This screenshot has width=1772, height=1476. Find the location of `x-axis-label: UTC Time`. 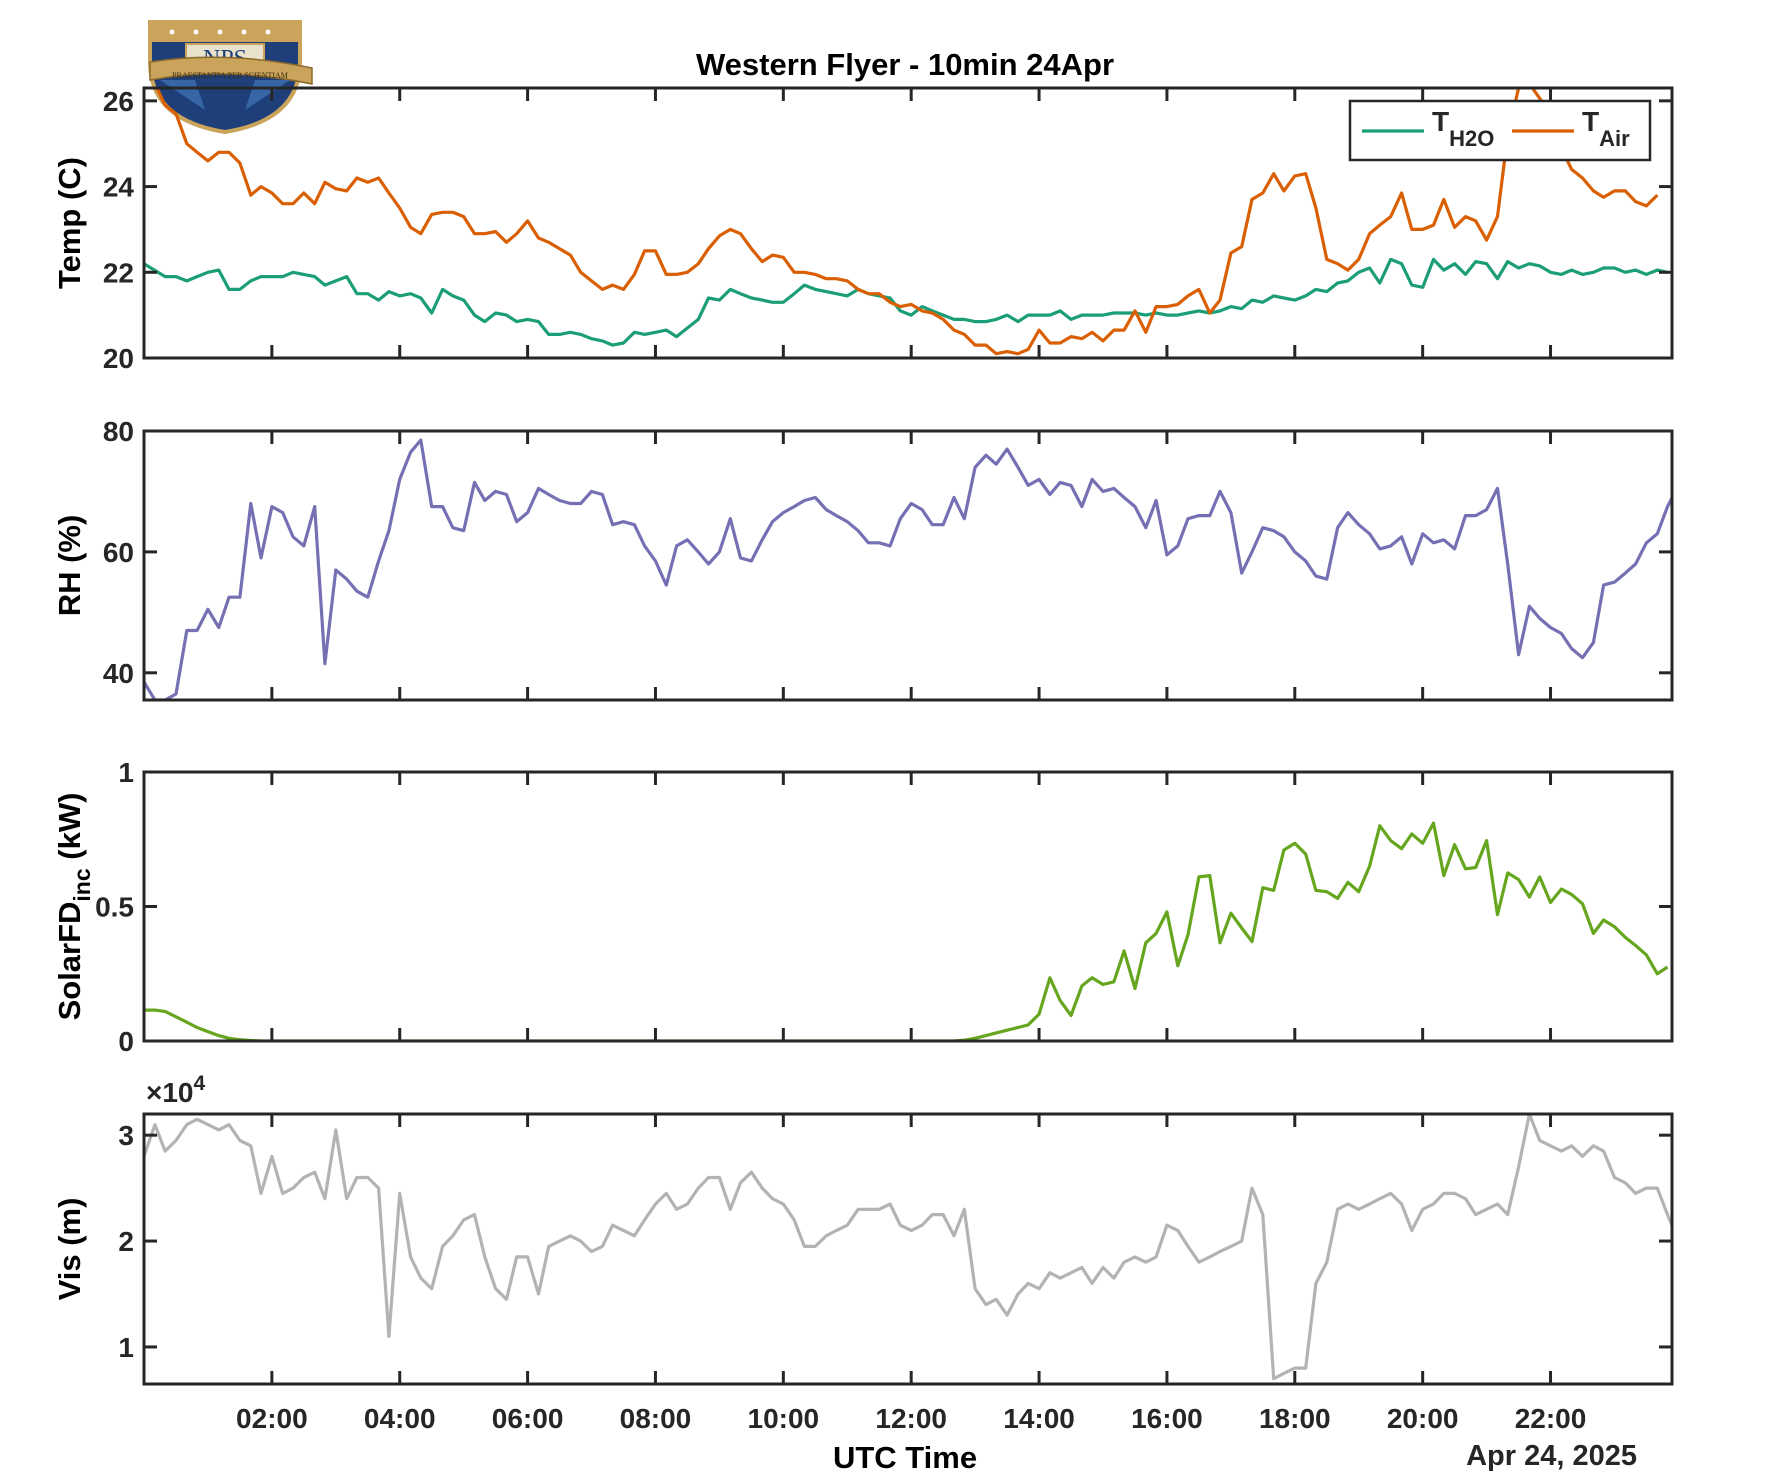

x-axis-label: UTC Time is located at coordinates (905, 1457).